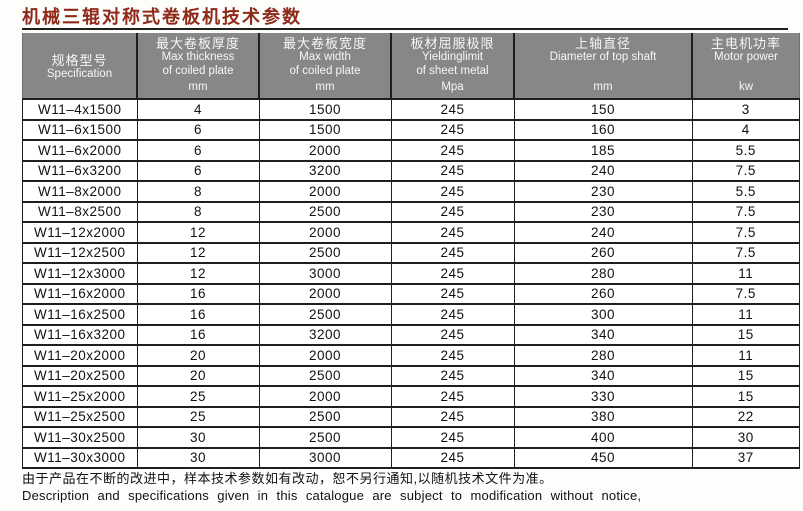  What do you see at coordinates (745, 129) in the screenshot?
I see `cell: 4` at bounding box center [745, 129].